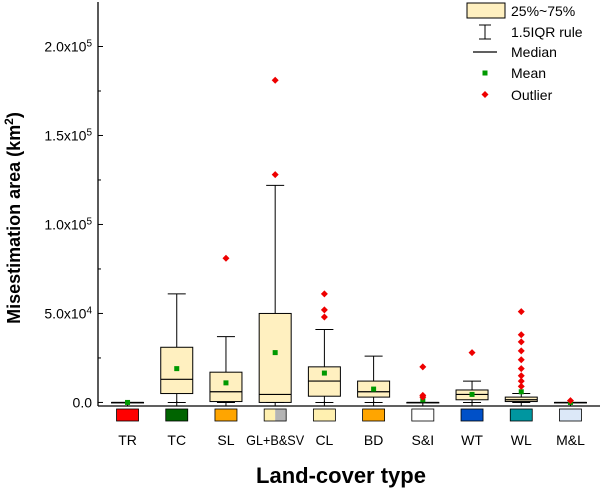 Image resolution: width=604 pixels, height=490 pixels. I want to click on x-category-label: TC, so click(176, 440).